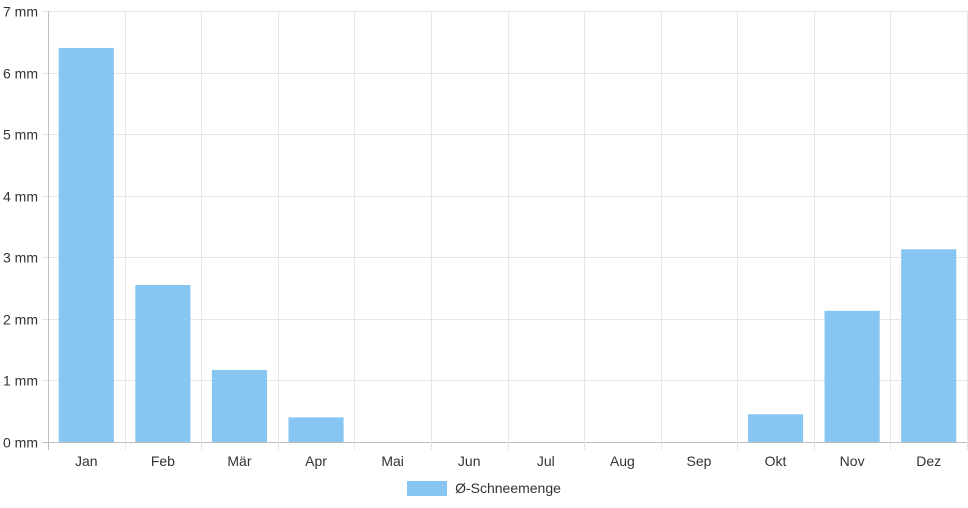 Image resolution: width=968 pixels, height=508 pixels. I want to click on y-tick-label: 1 mm, so click(20, 381).